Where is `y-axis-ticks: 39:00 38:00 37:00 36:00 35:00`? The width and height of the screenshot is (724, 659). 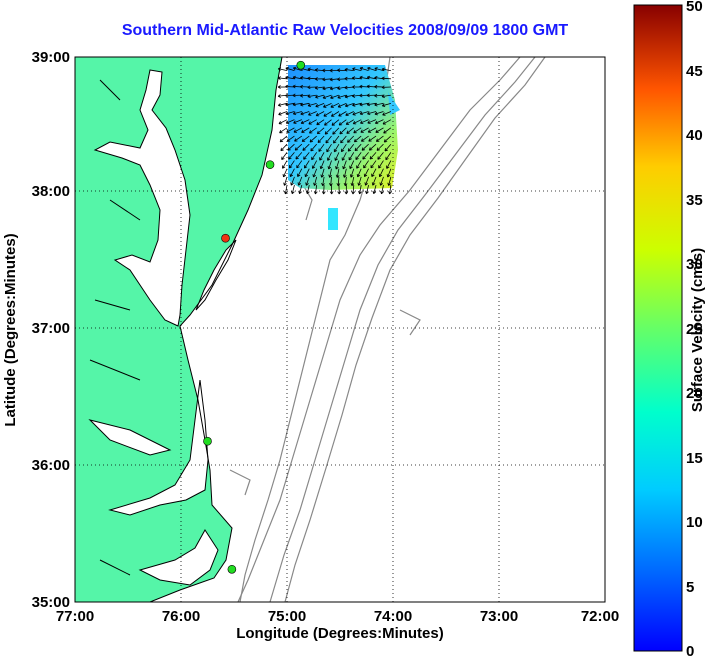 y-axis-ticks: 39:00 38:00 37:00 36:00 35:00 is located at coordinates (51, 330).